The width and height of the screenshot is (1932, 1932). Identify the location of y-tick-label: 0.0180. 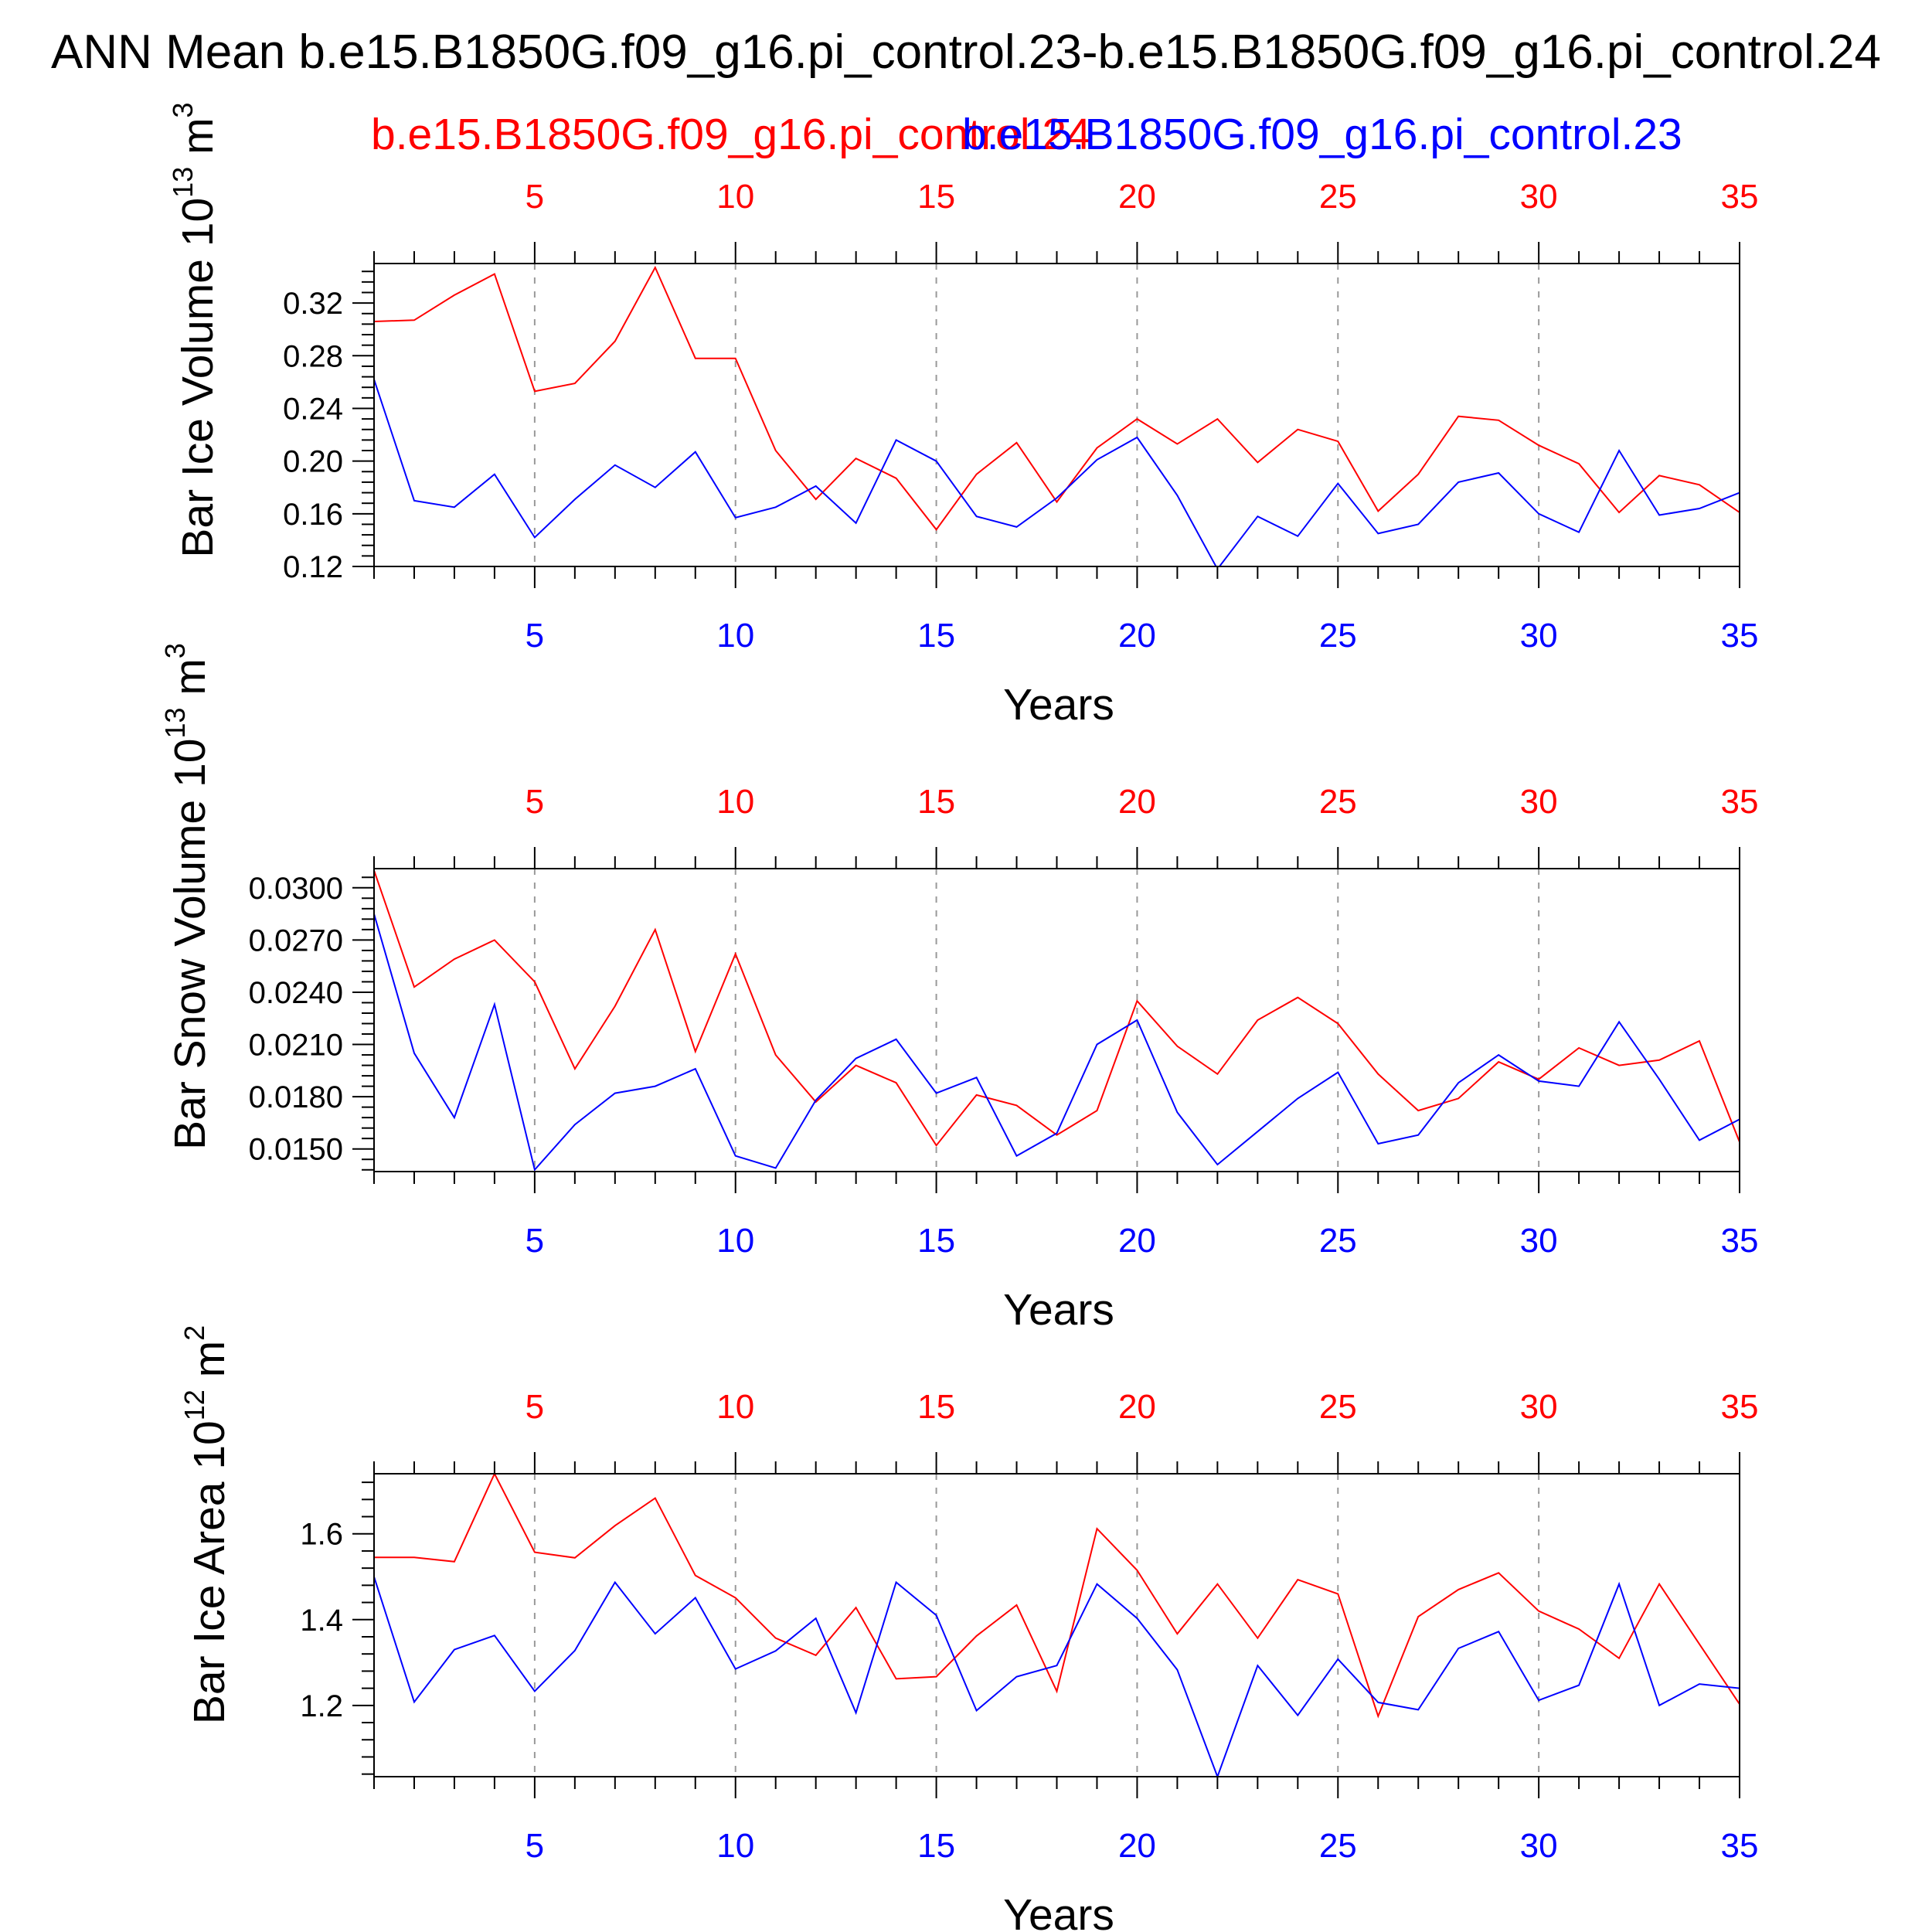
(296, 1097).